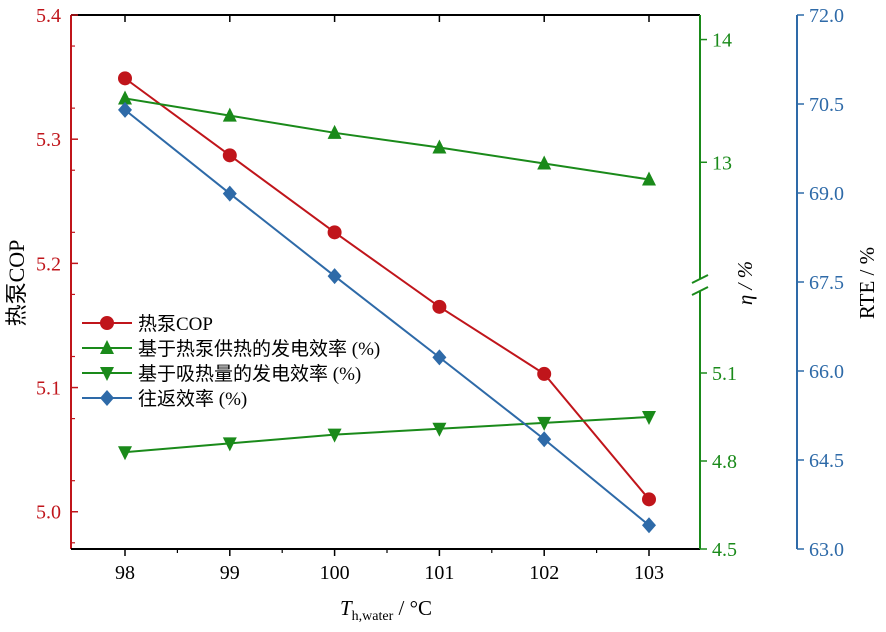  What do you see at coordinates (125, 573) in the screenshot?
I see `x-tick-label: 98` at bounding box center [125, 573].